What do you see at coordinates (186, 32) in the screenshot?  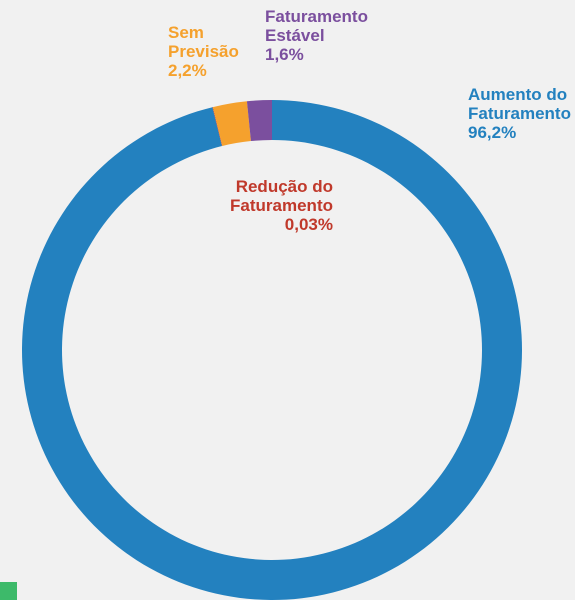 I see `label-line: Sem` at bounding box center [186, 32].